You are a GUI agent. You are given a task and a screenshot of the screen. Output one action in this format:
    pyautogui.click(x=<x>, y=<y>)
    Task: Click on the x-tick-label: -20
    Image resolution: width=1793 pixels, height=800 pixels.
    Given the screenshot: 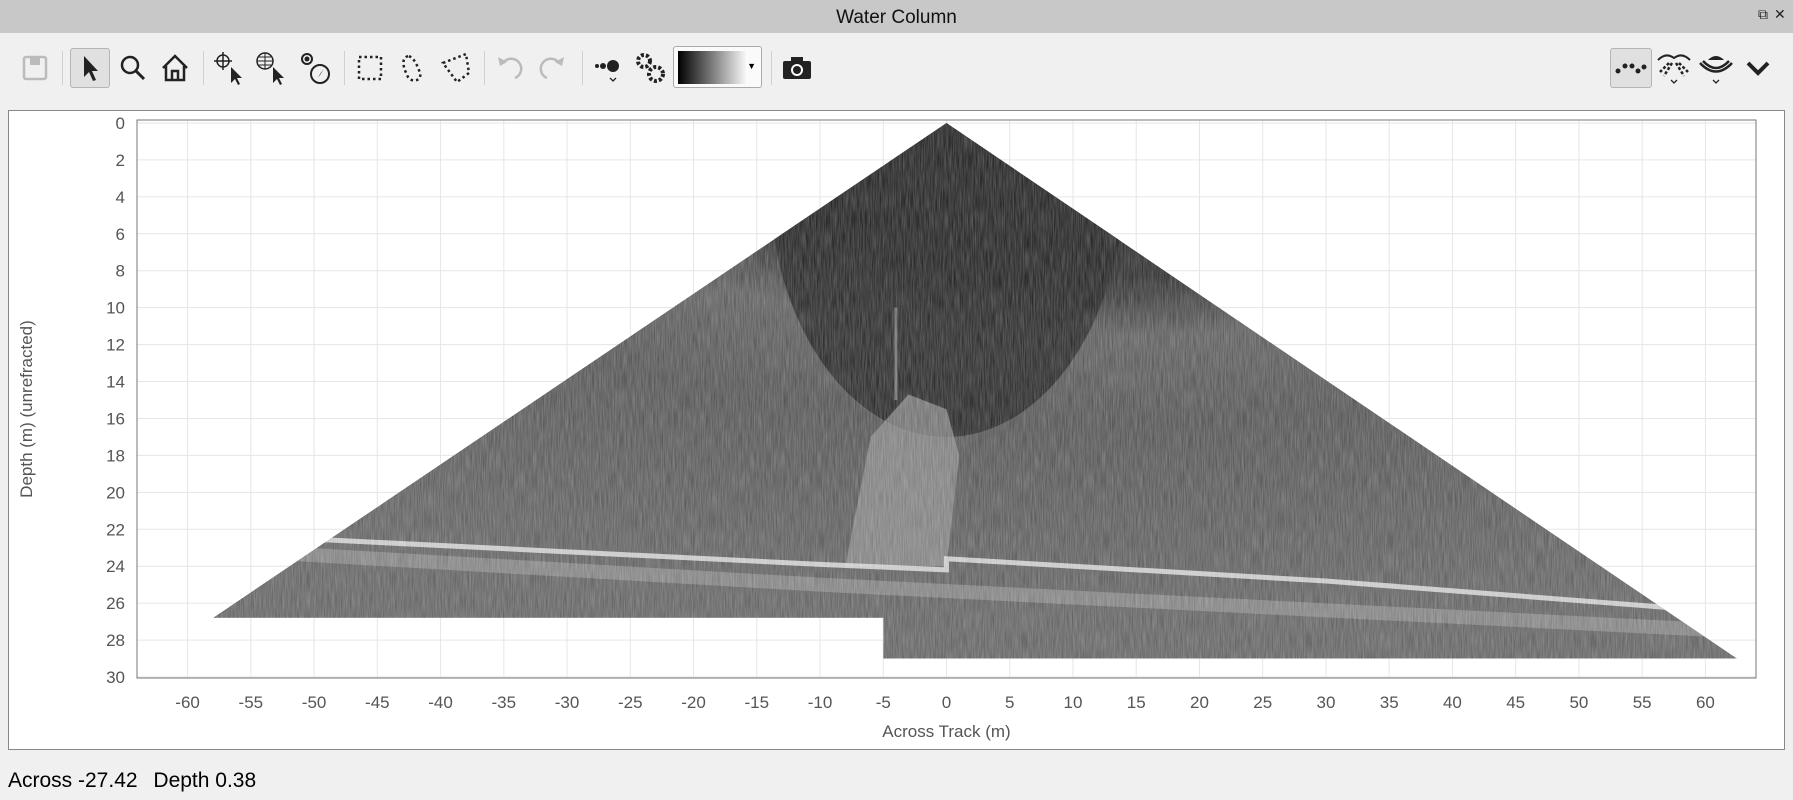 What is the action you would take?
    pyautogui.click(x=693, y=702)
    